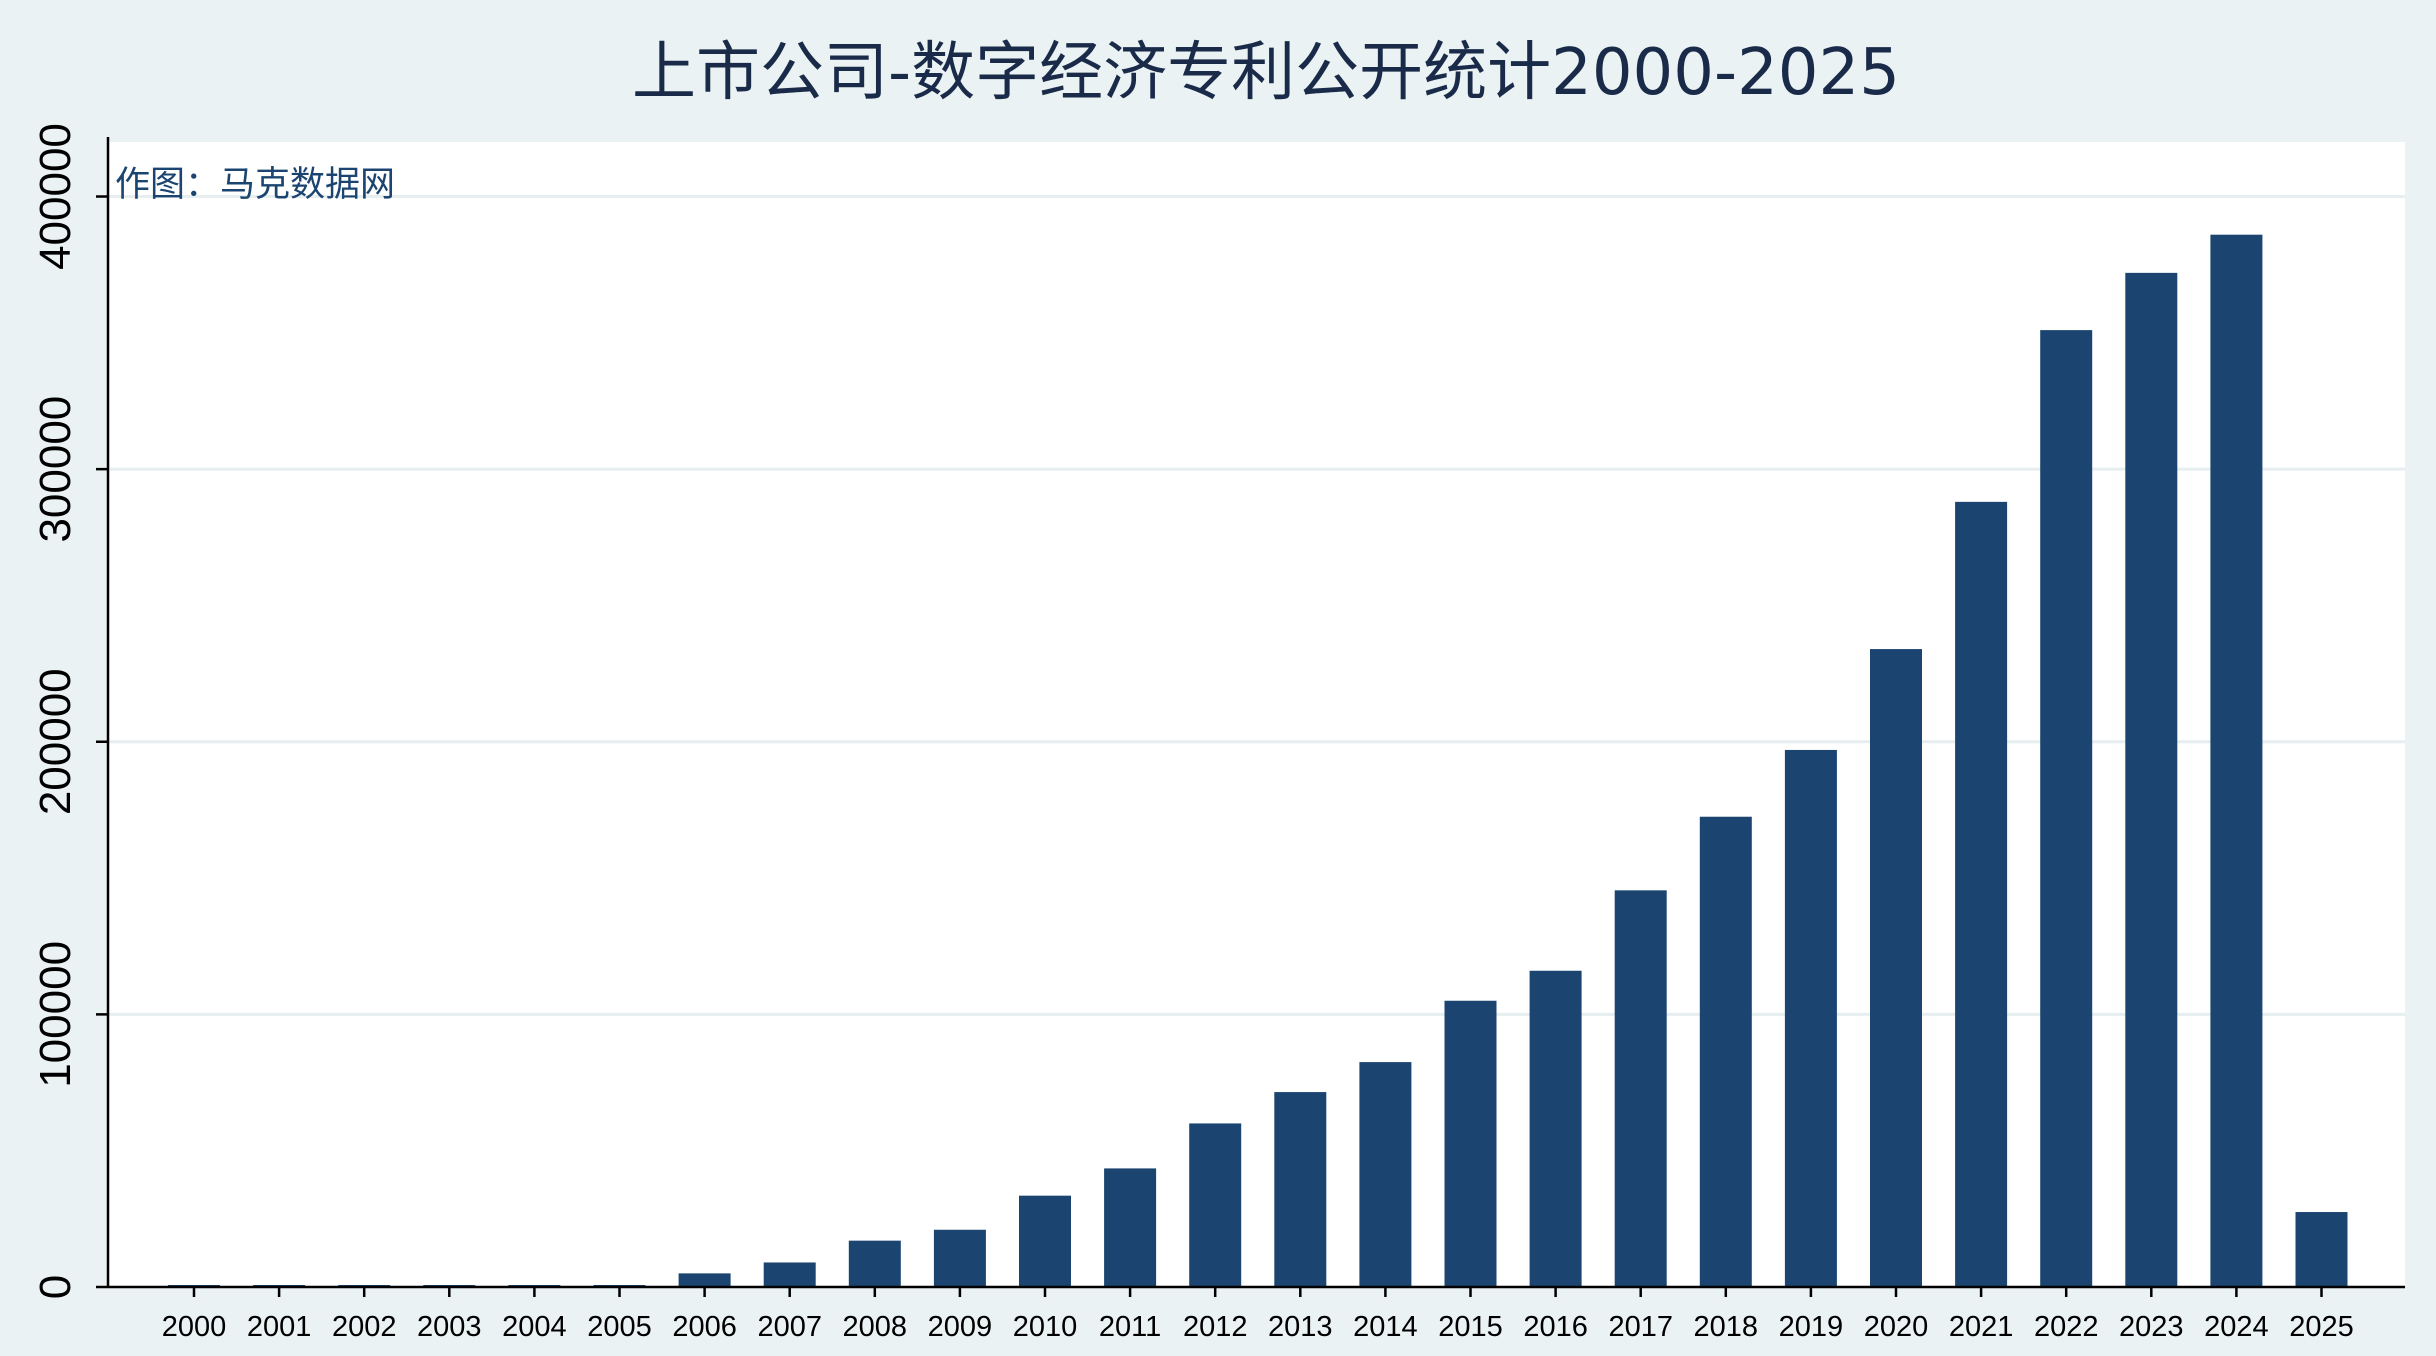  I want to click on x-tick-label: 2013, so click(1300, 1327).